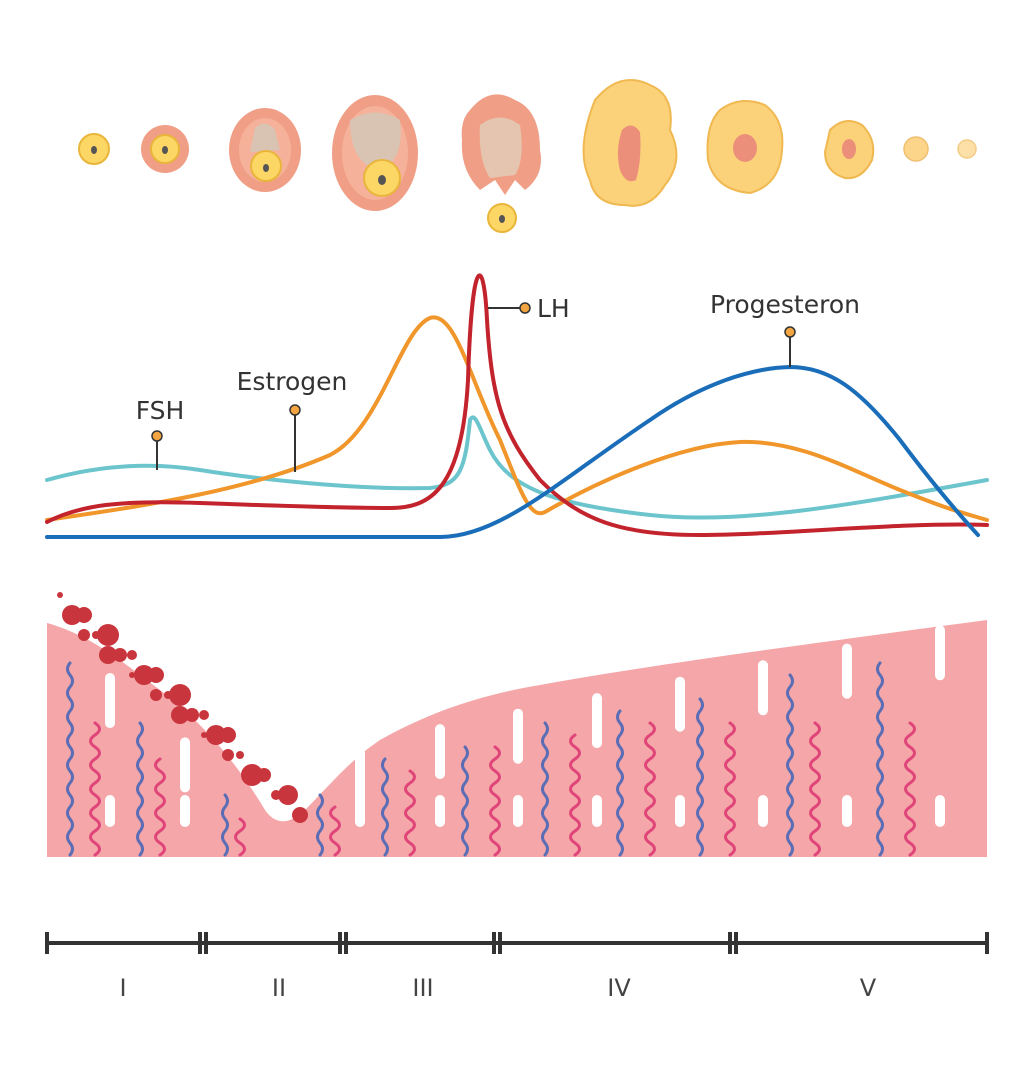  I want to click on progesterone-callout: Progesteron, so click(785, 328).